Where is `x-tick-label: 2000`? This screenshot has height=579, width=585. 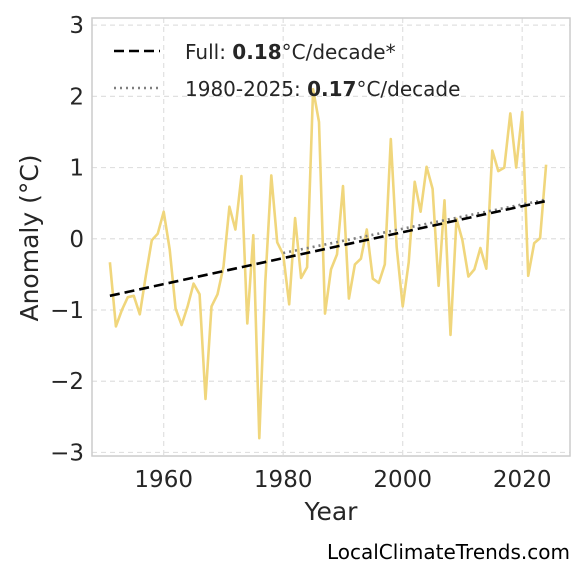
x-tick-label: 2000 is located at coordinates (402, 480).